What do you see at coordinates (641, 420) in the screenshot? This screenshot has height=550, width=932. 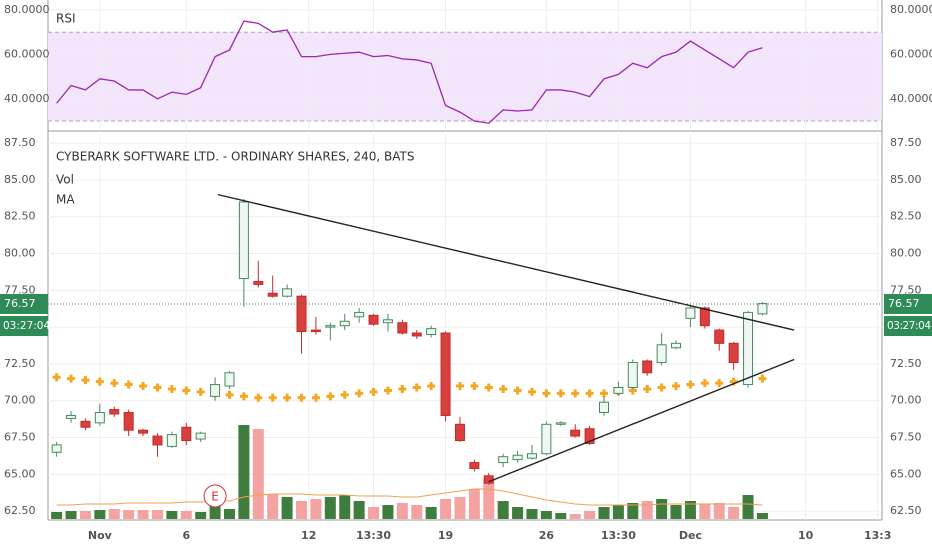 I see `trend-line` at bounding box center [641, 420].